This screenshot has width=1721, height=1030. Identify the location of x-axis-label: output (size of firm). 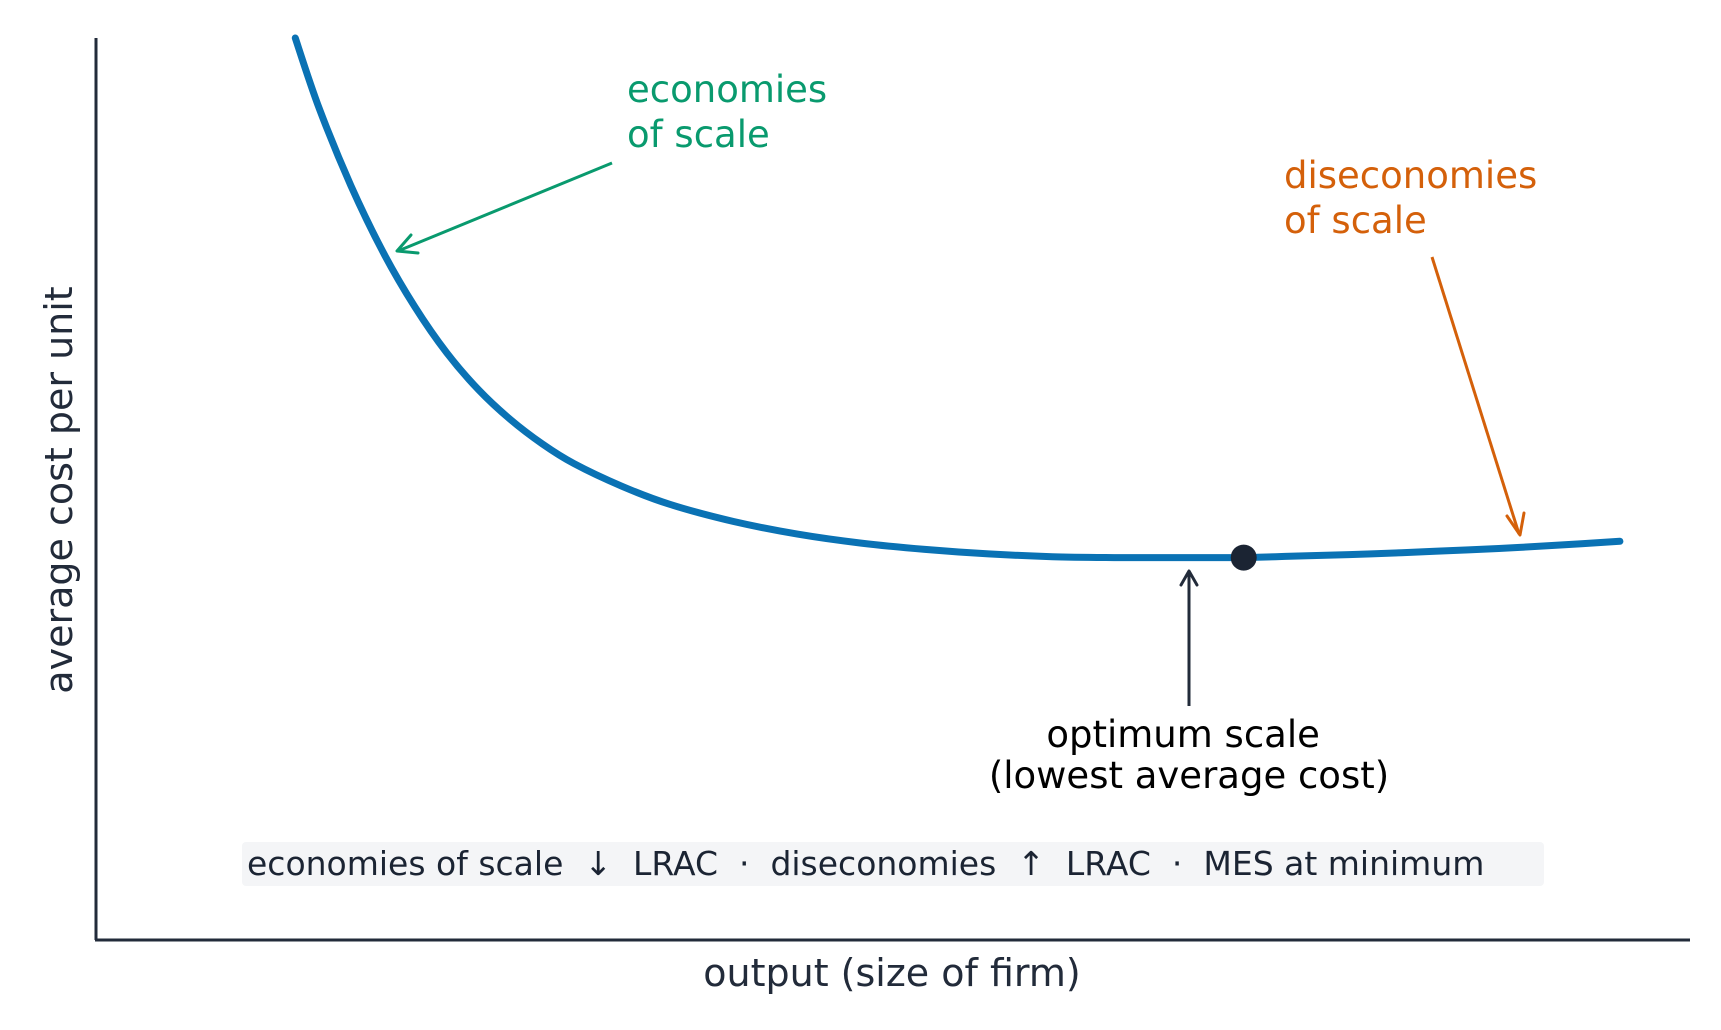
(891, 973).